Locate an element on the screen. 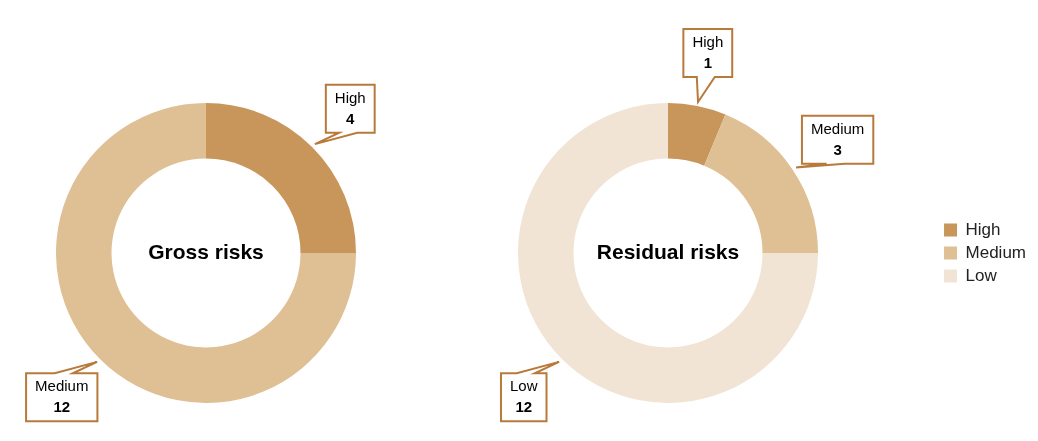  slice-label: Low is located at coordinates (523, 386).